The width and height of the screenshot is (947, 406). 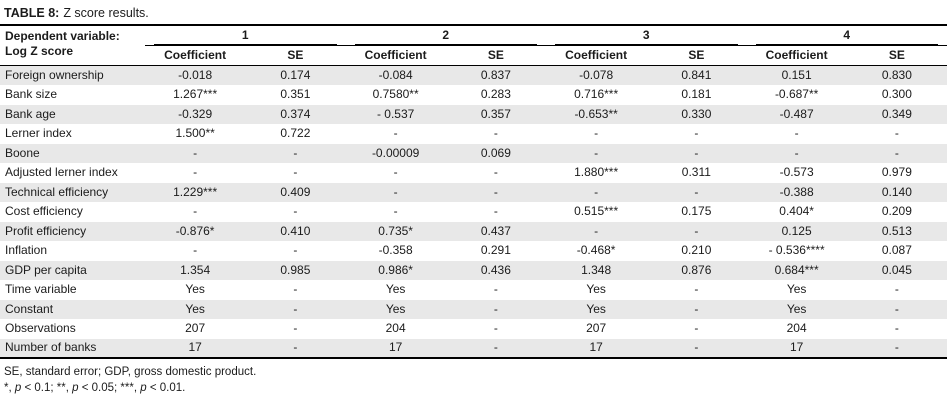 What do you see at coordinates (473, 12) in the screenshot?
I see `table-title: TABLE 8: Z score results.` at bounding box center [473, 12].